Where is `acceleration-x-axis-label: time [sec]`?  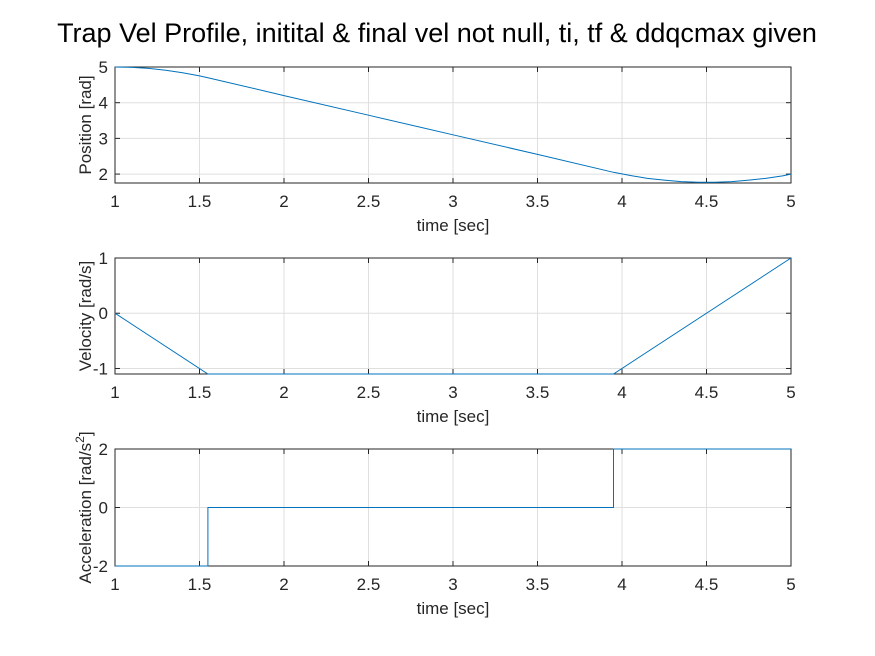 acceleration-x-axis-label: time [sec] is located at coordinates (453, 608).